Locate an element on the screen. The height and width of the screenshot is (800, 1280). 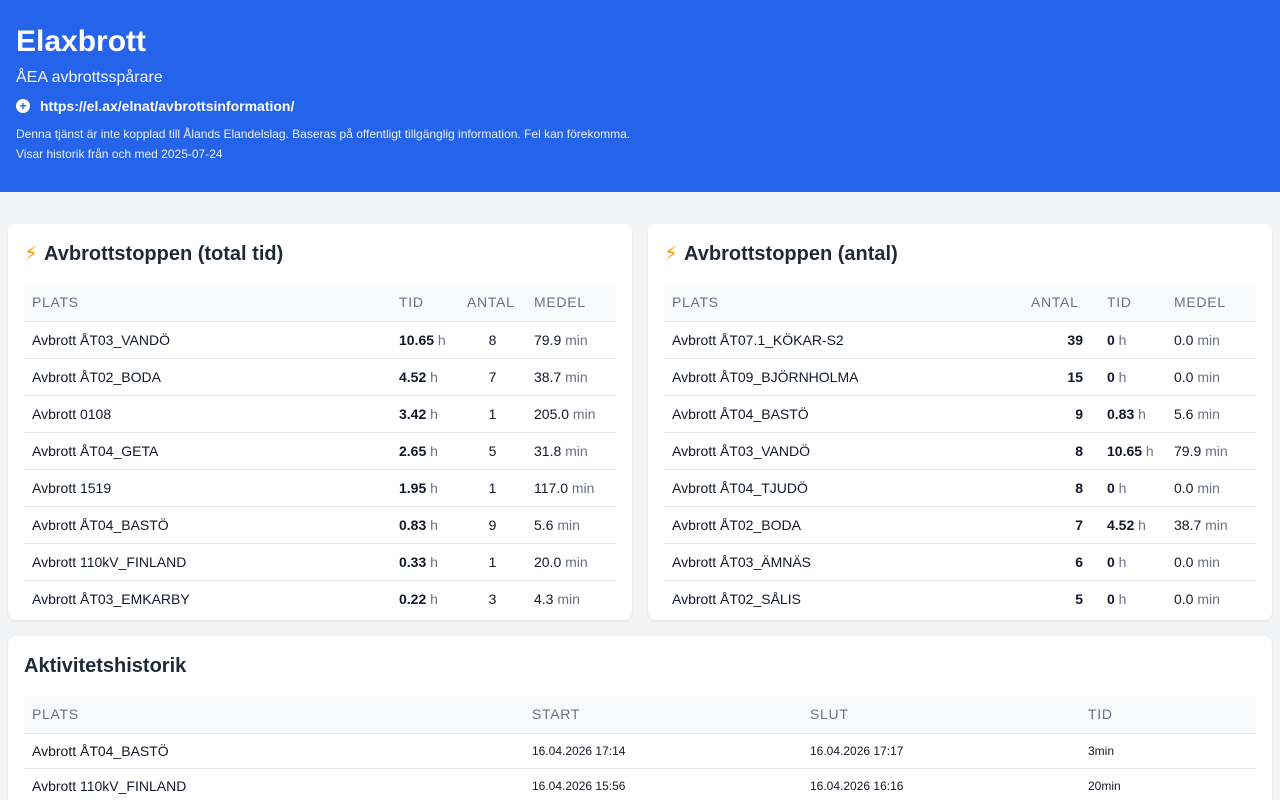
top-count-title-text: Avbrottstoppen (antal) is located at coordinates (791, 254).